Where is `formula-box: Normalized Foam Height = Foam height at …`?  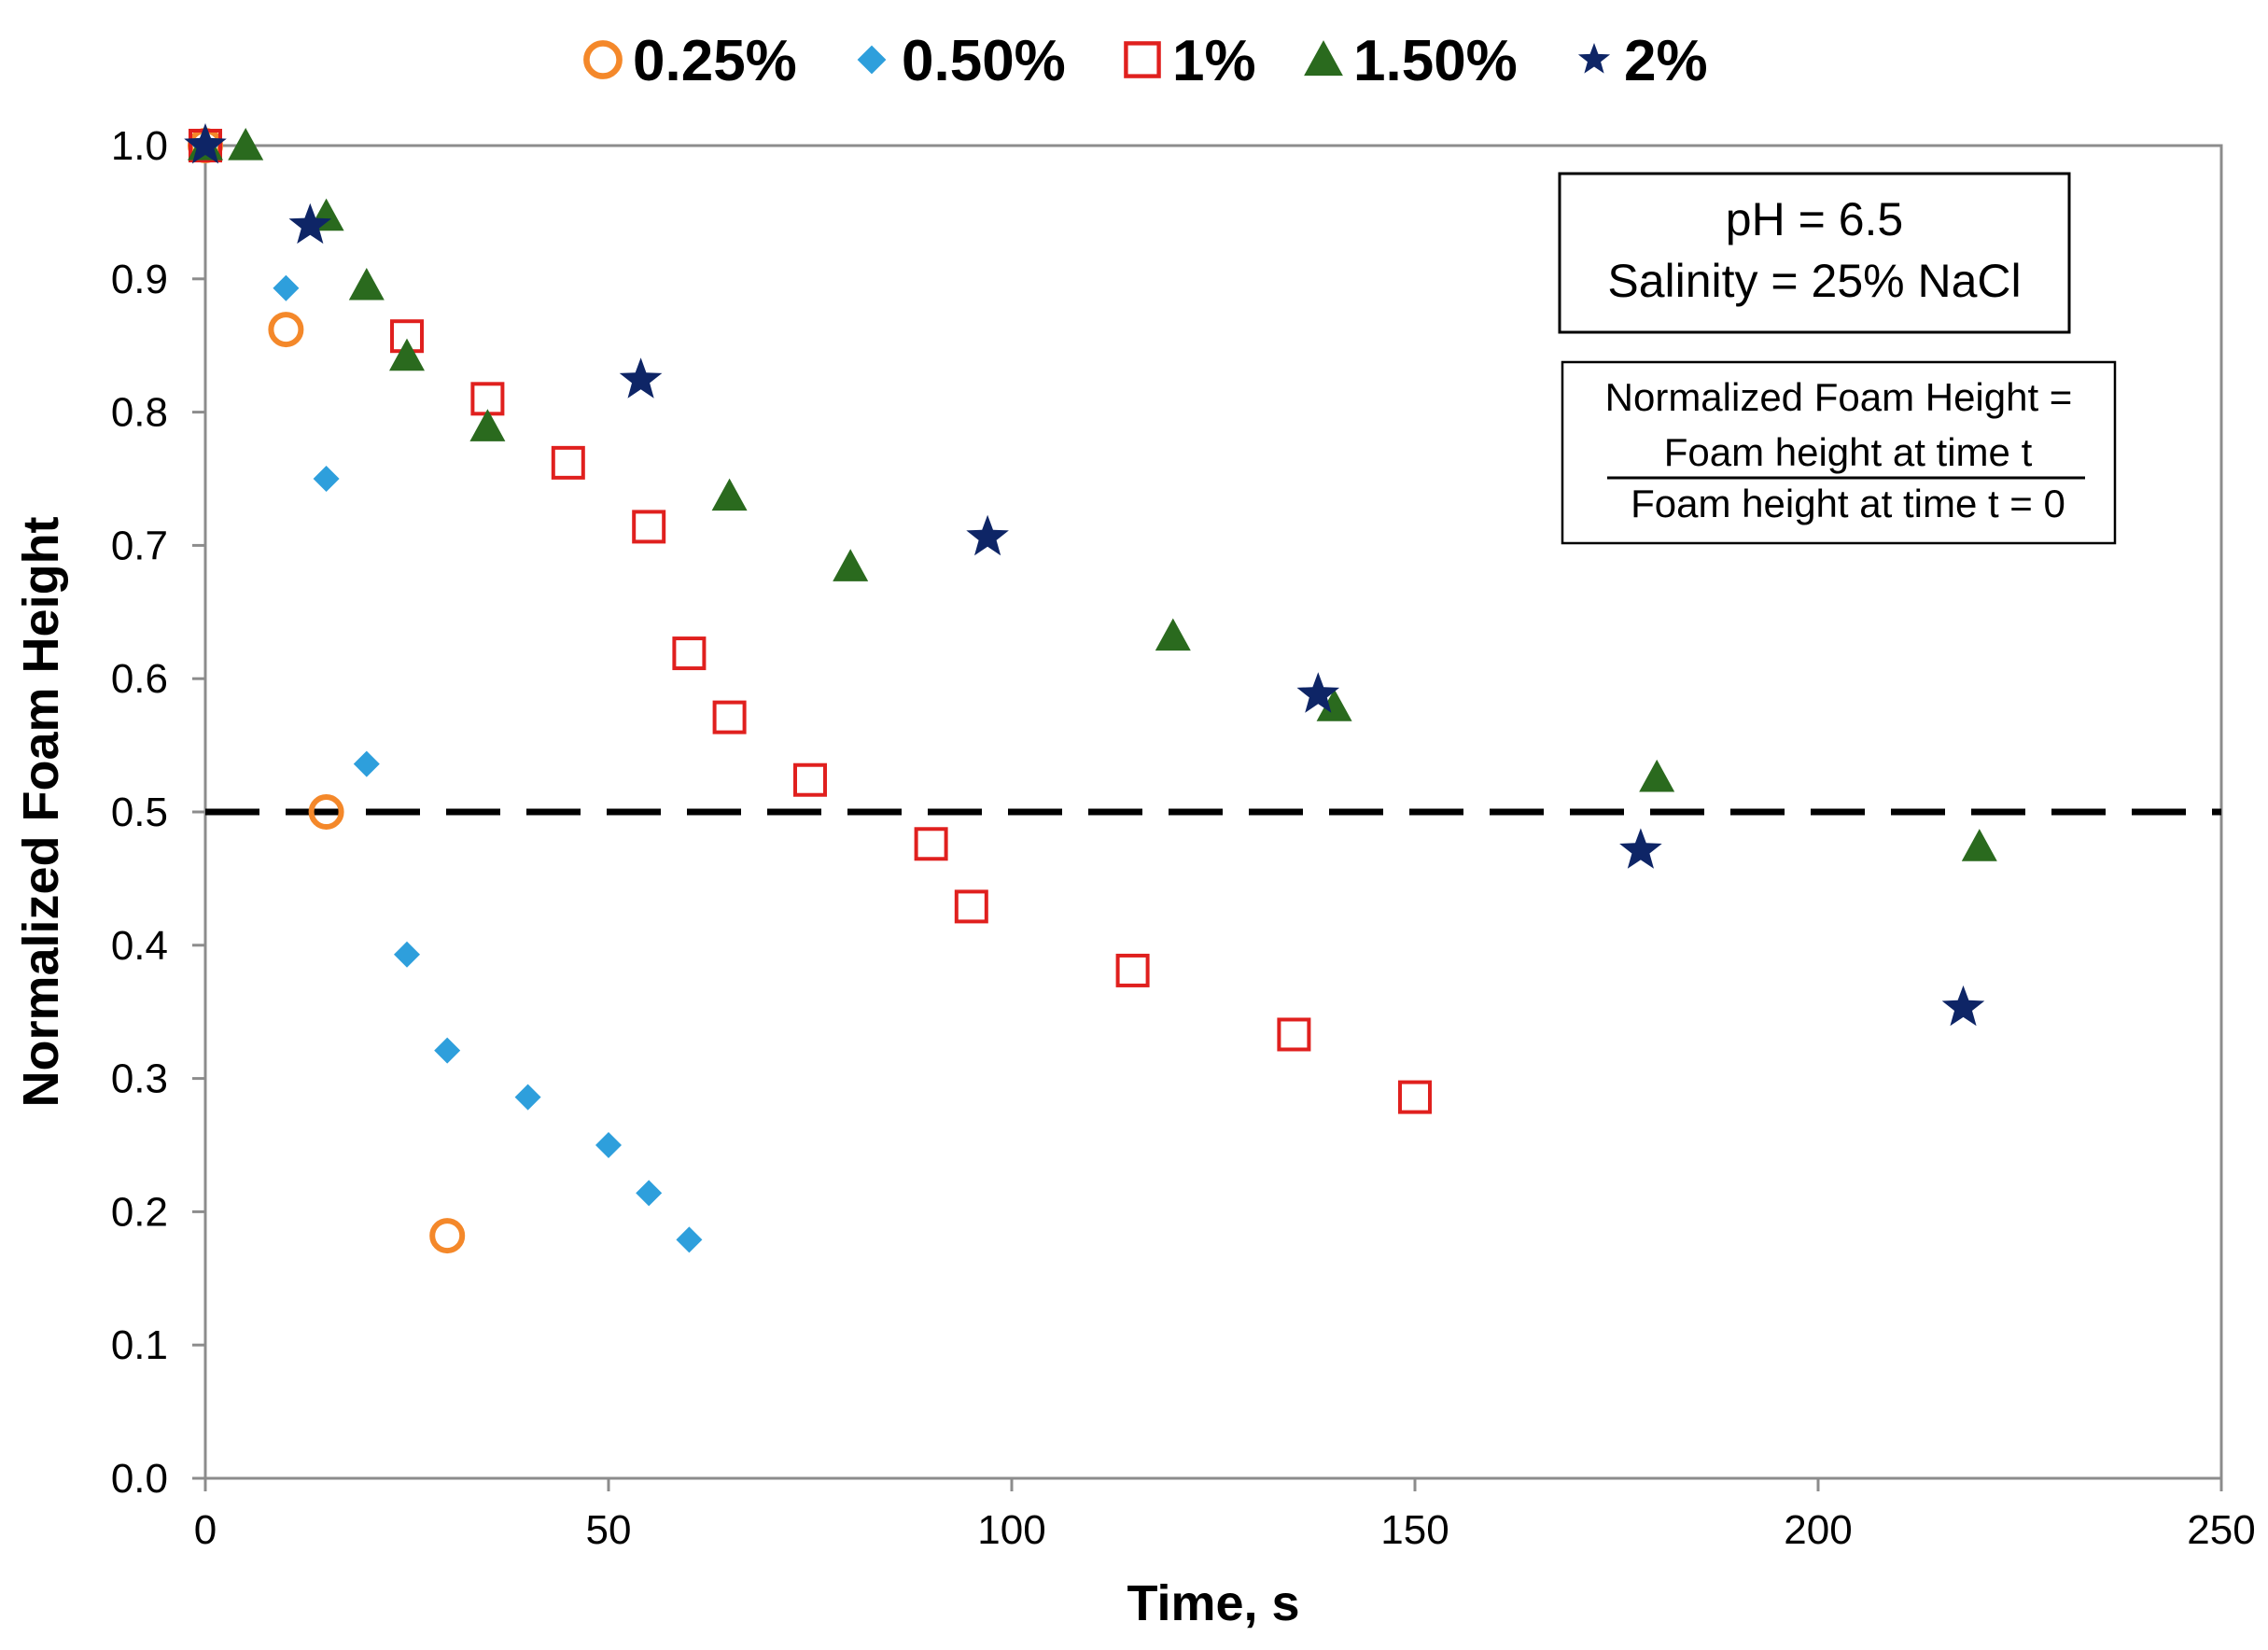 formula-box: Normalized Foam Height = Foam height at … is located at coordinates (1839, 452).